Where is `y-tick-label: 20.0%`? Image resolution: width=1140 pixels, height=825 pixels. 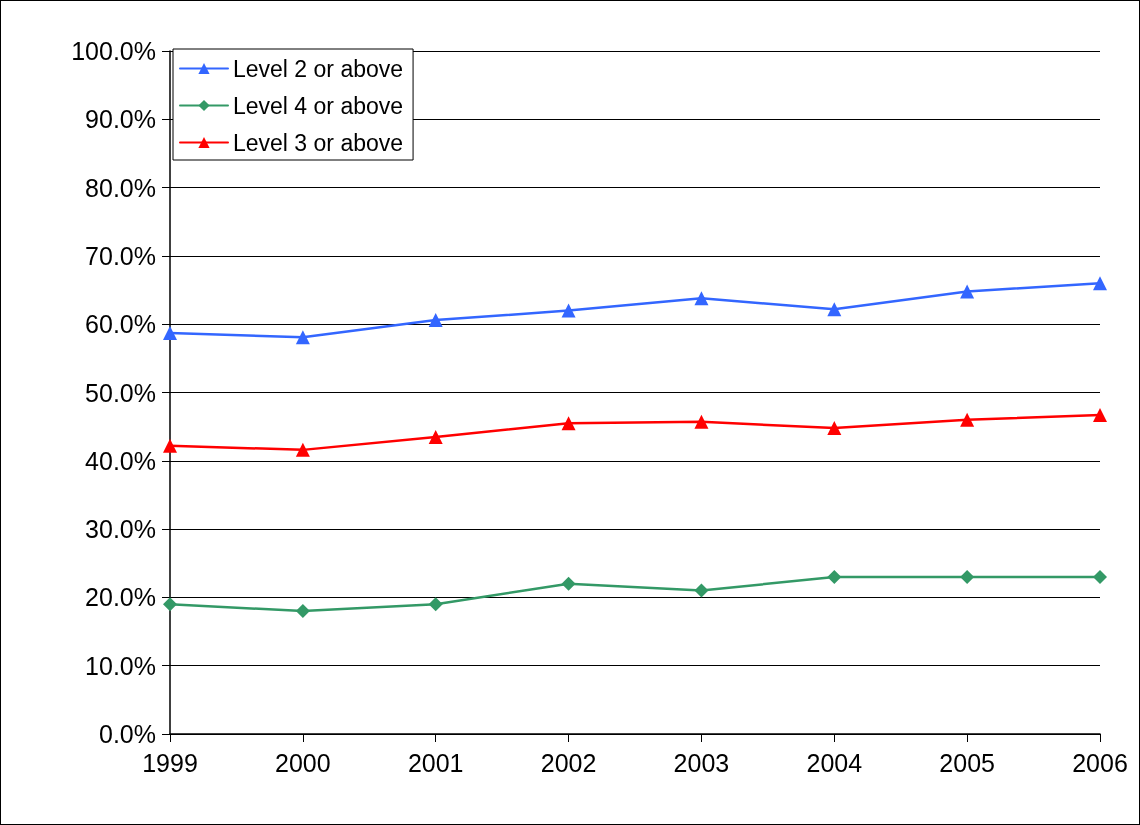
y-tick-label: 20.0% is located at coordinates (120, 597).